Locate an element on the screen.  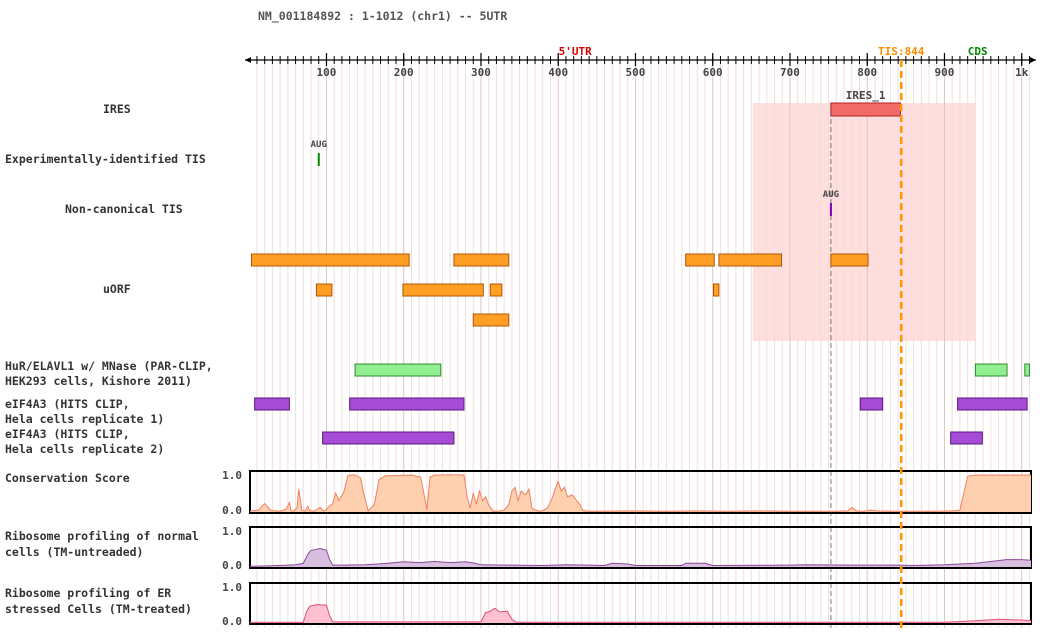
ruler-tick-label: 500 is located at coordinates (636, 72).